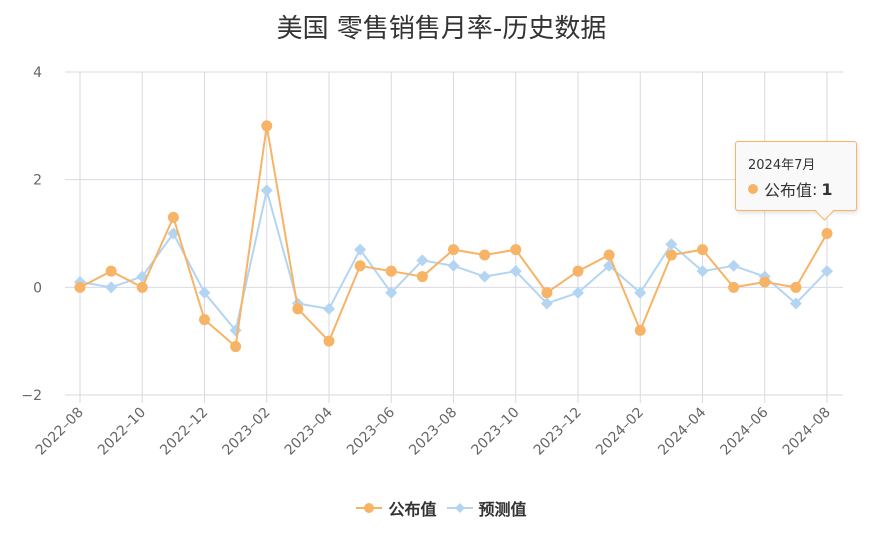 The image size is (883, 553). Describe the element at coordinates (369, 508) in the screenshot. I see `circle-marker-icon` at that location.